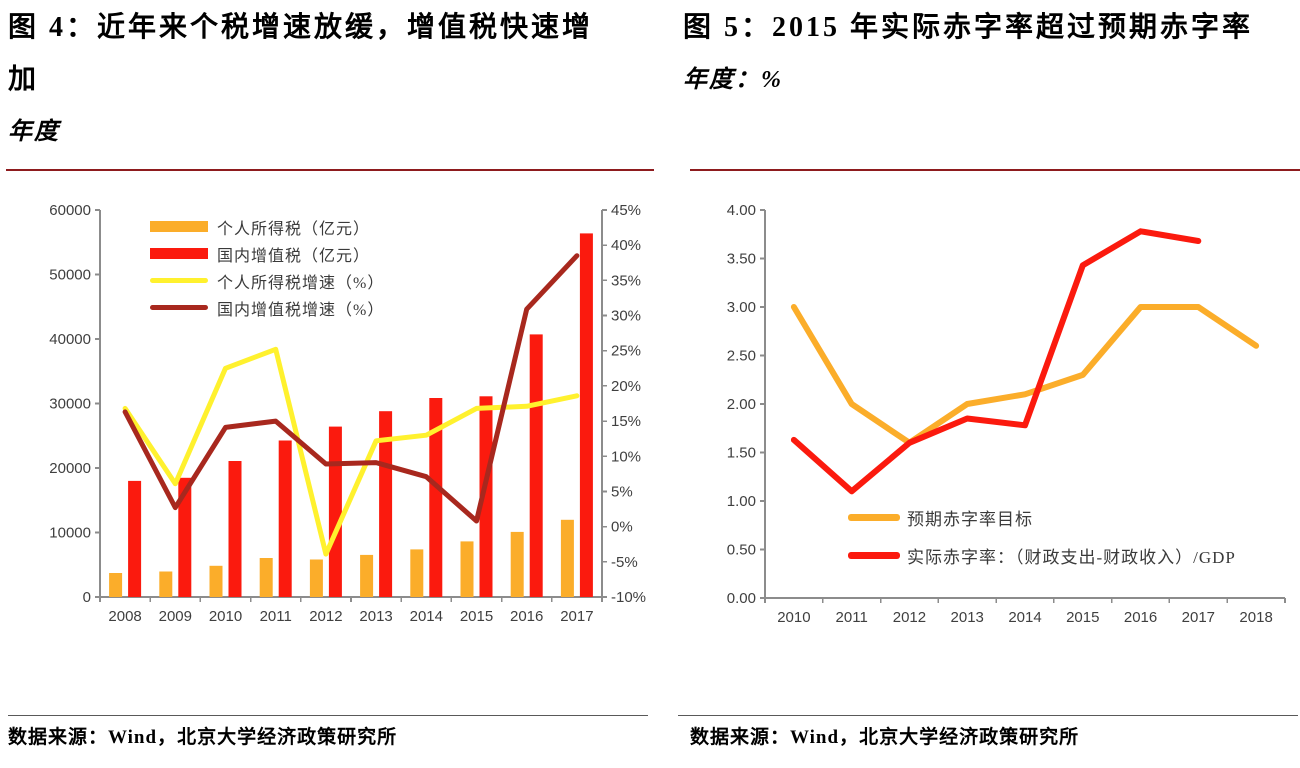 This screenshot has height=768, width=1300. Describe the element at coordinates (626, 316) in the screenshot. I see `axis-tick-label: 30%` at that location.